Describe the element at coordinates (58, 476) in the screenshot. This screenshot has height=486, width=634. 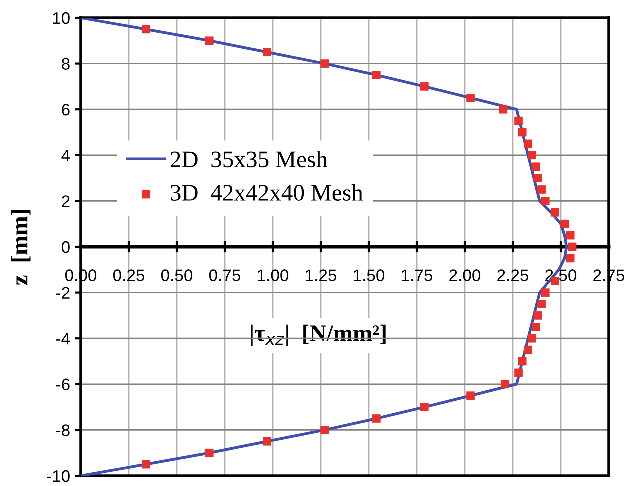
I see `y-tick-label: -10` at that location.